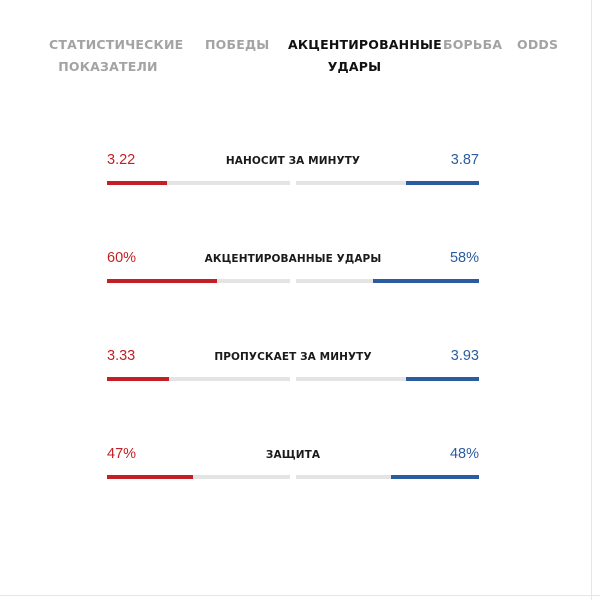 The image size is (600, 600). I want to click on left-fighter-value: 3.33, so click(121, 356).